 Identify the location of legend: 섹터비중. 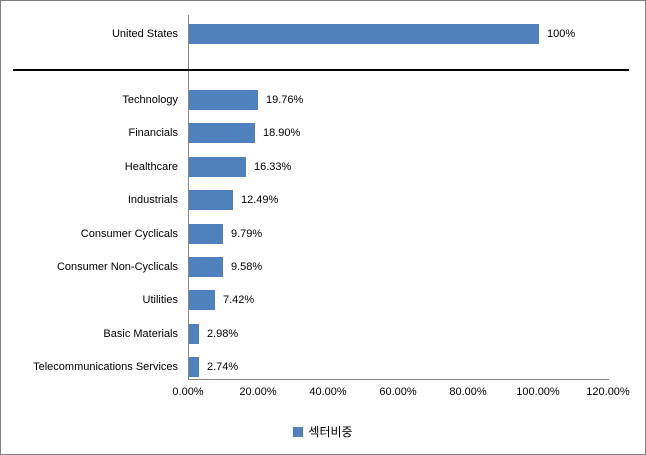
(323, 431).